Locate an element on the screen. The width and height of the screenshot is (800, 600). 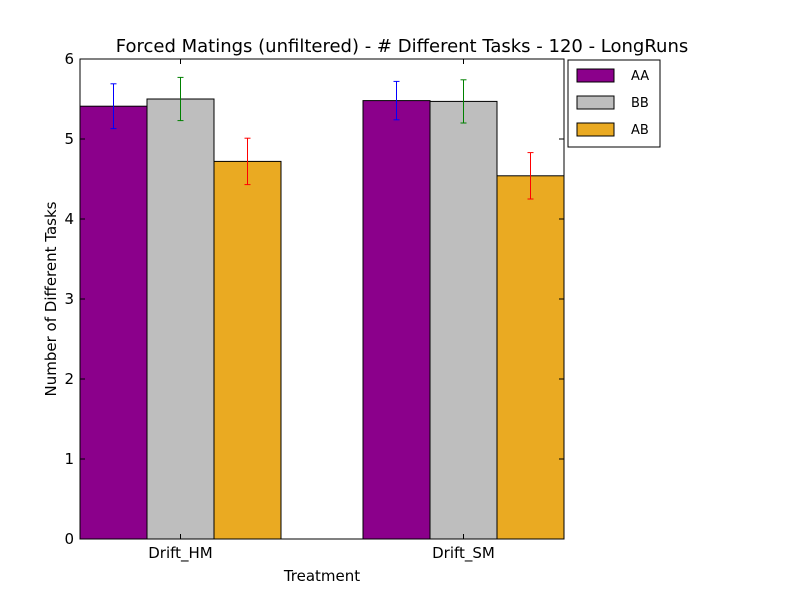
y-tick-label: 0 is located at coordinates (69, 539).